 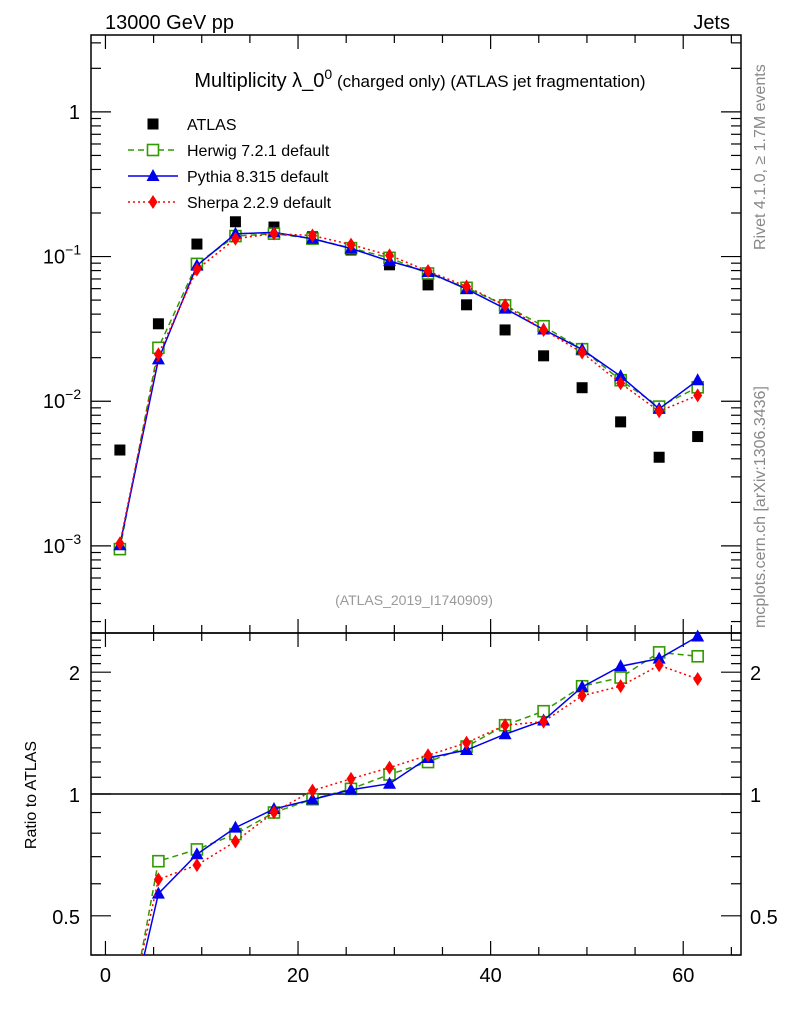 What do you see at coordinates (66, 918) in the screenshot?
I see `ratio-y-tick-label: 0.5` at bounding box center [66, 918].